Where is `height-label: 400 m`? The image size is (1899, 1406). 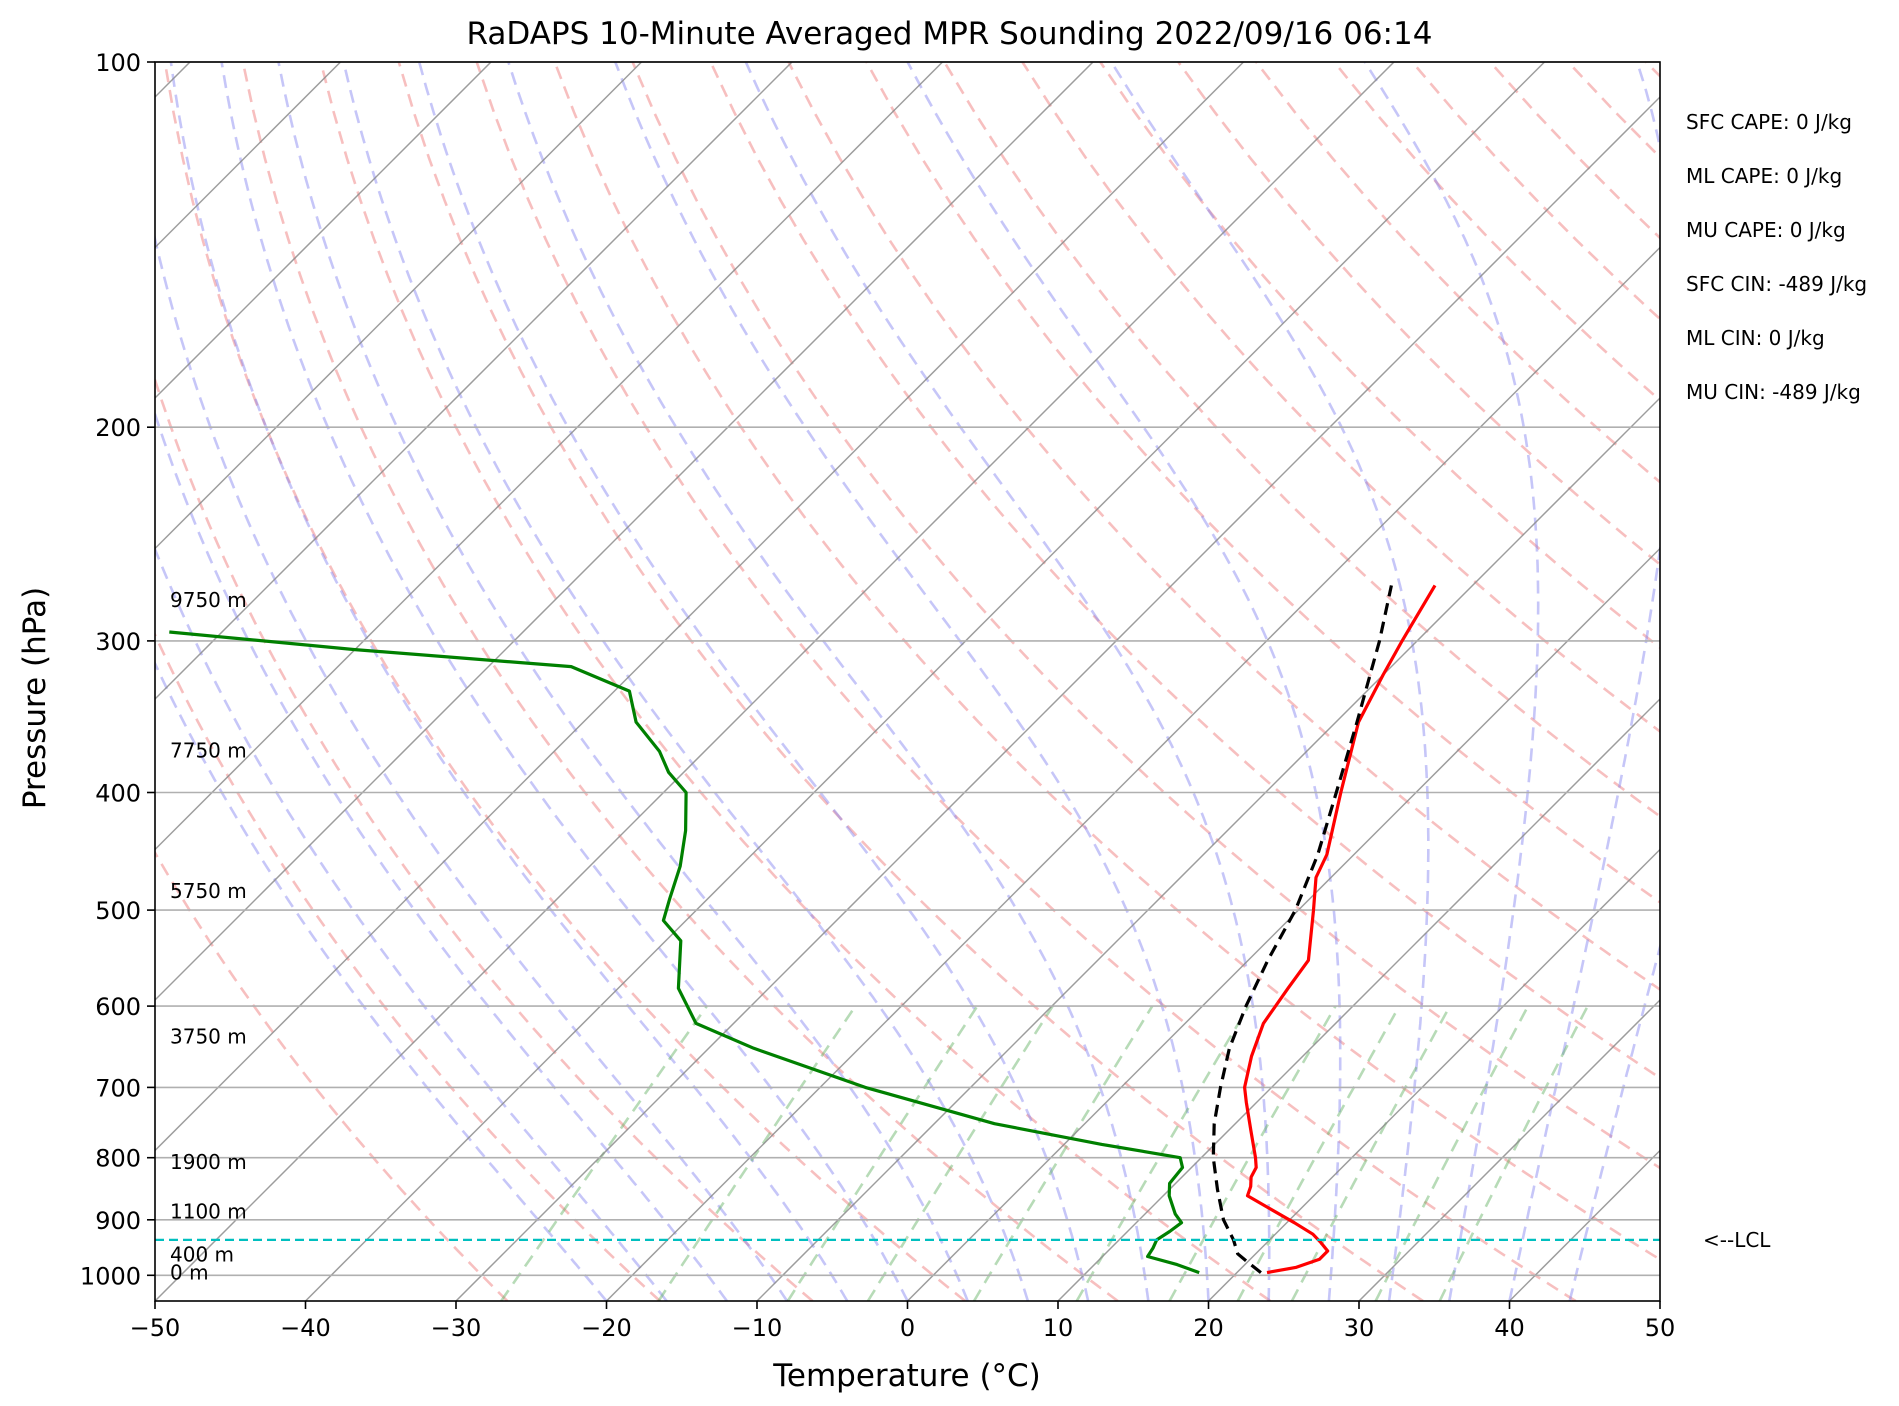 height-label: 400 m is located at coordinates (202, 1254).